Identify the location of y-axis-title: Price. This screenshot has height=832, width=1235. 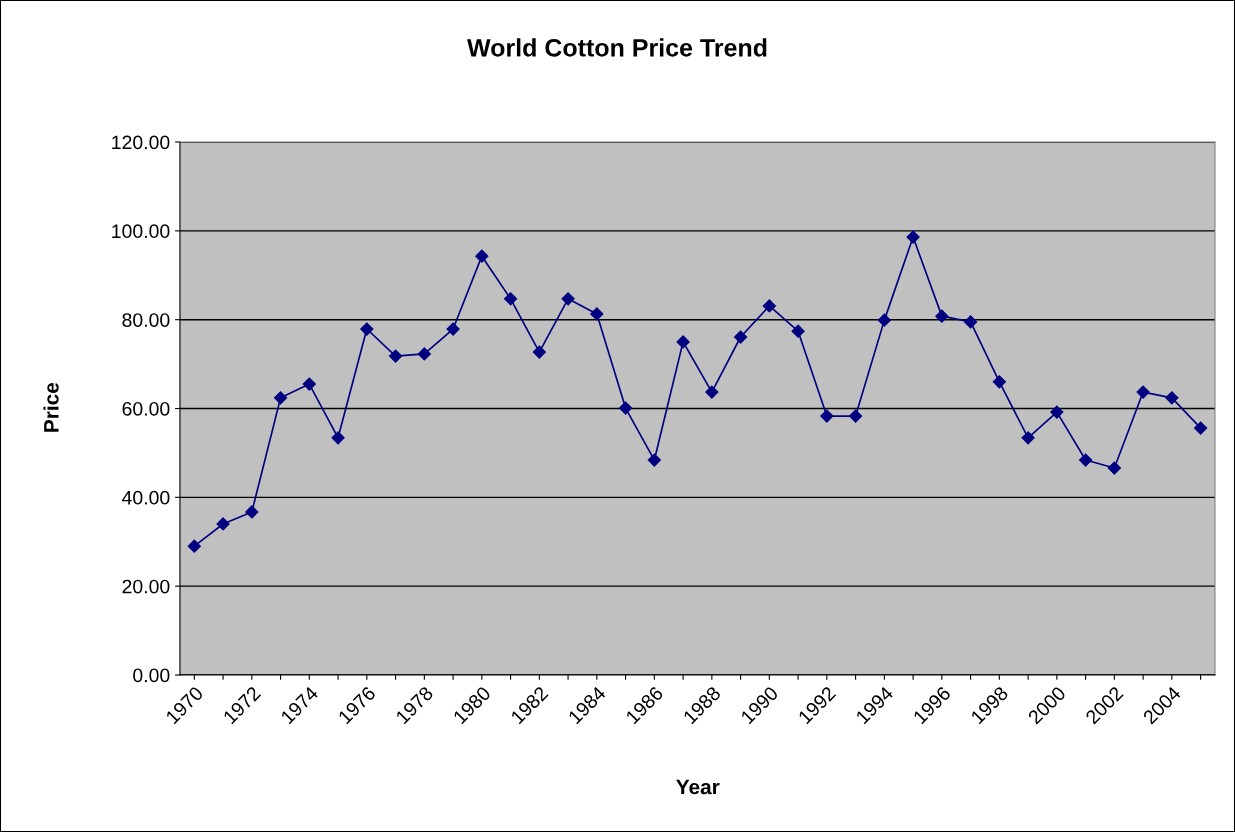
(51, 407).